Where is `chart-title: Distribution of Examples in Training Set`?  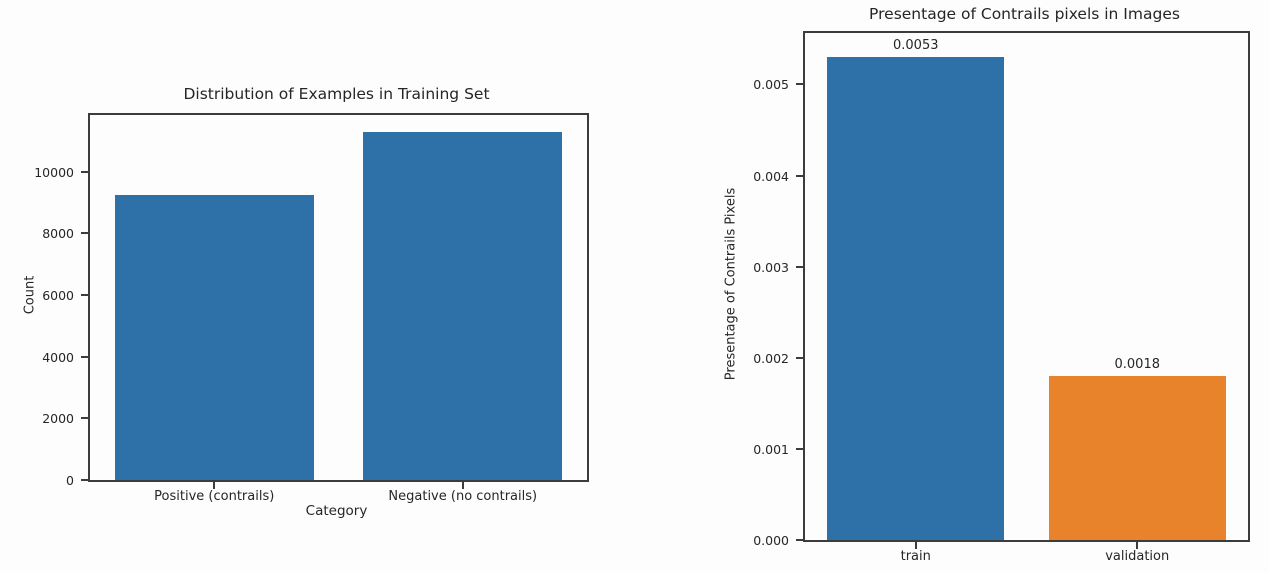 chart-title: Distribution of Examples in Training Set is located at coordinates (336, 94).